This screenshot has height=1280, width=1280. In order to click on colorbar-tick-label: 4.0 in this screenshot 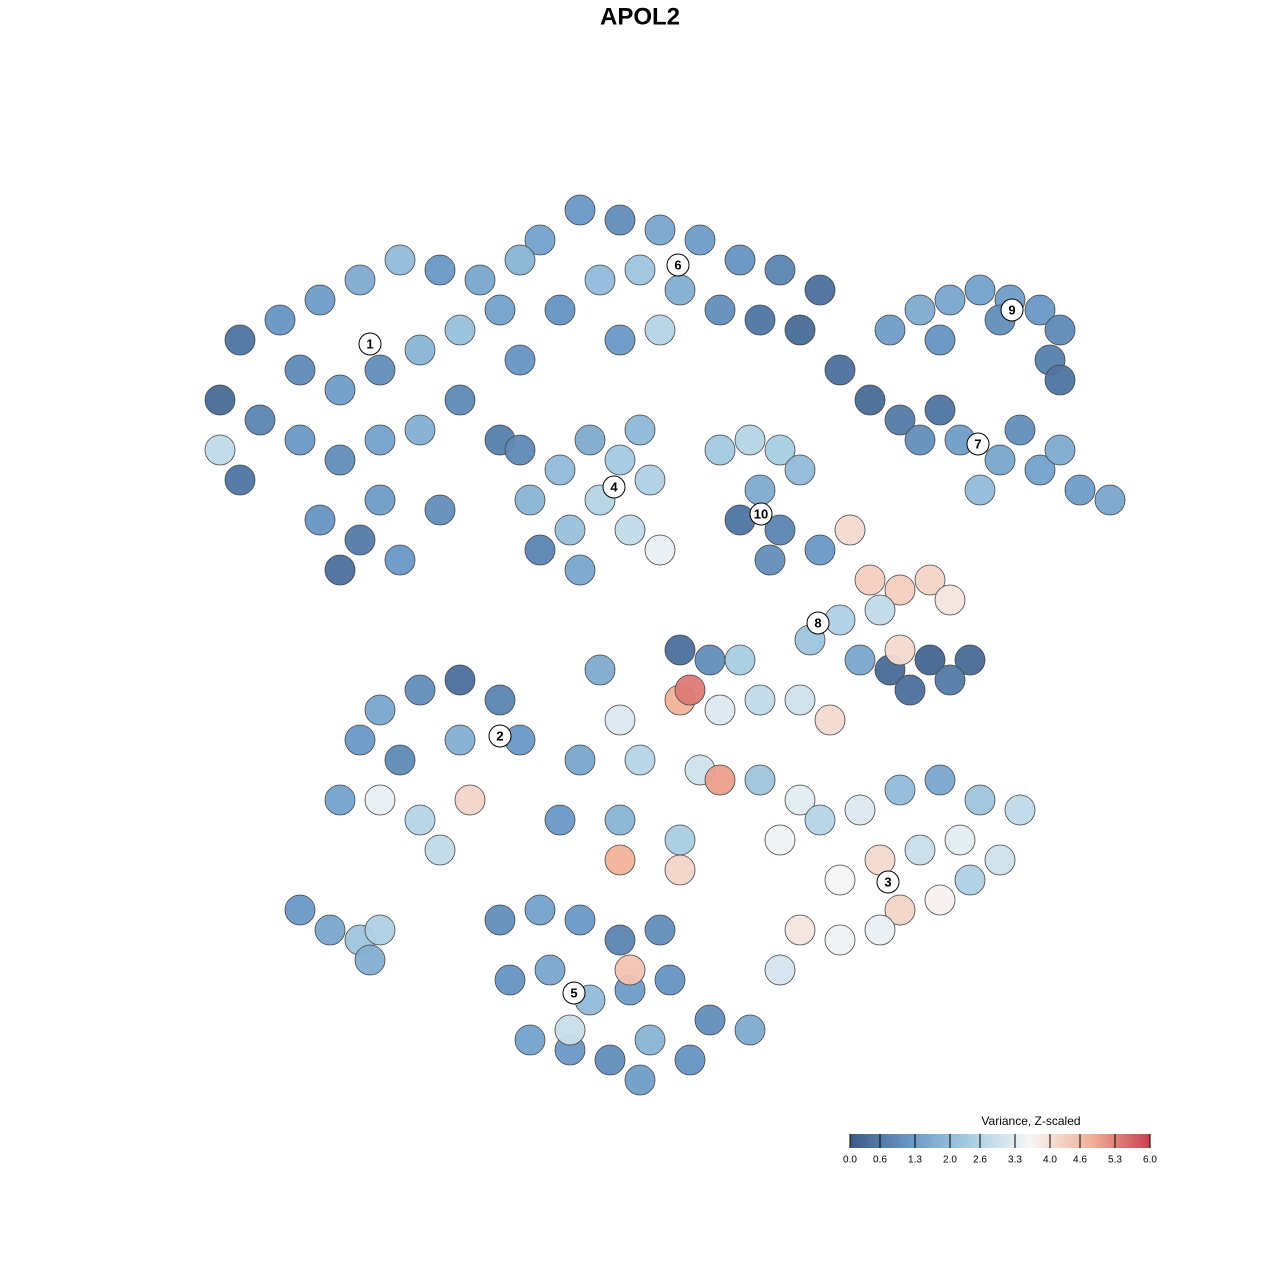, I will do `click(1050, 1160)`.